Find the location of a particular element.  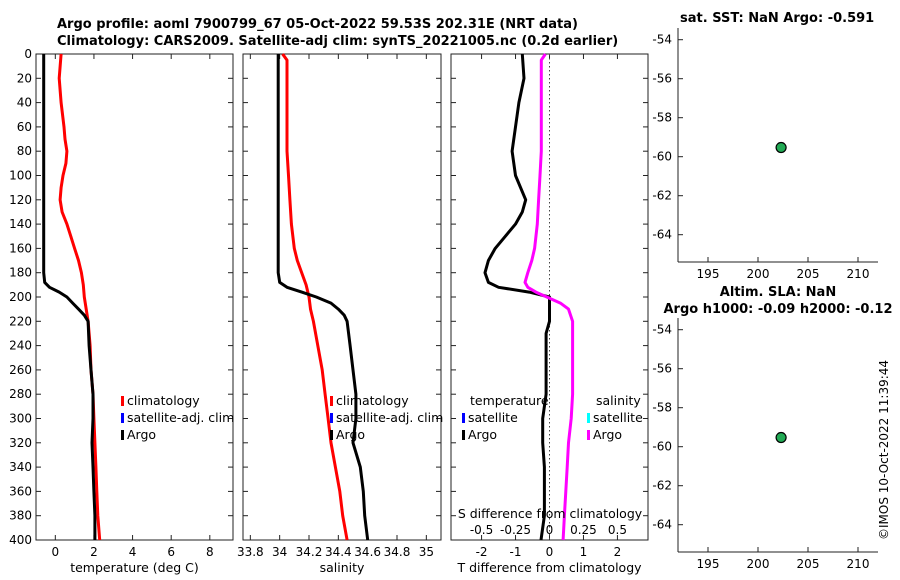

sal-legend-2-swatch is located at coordinates (331, 435).